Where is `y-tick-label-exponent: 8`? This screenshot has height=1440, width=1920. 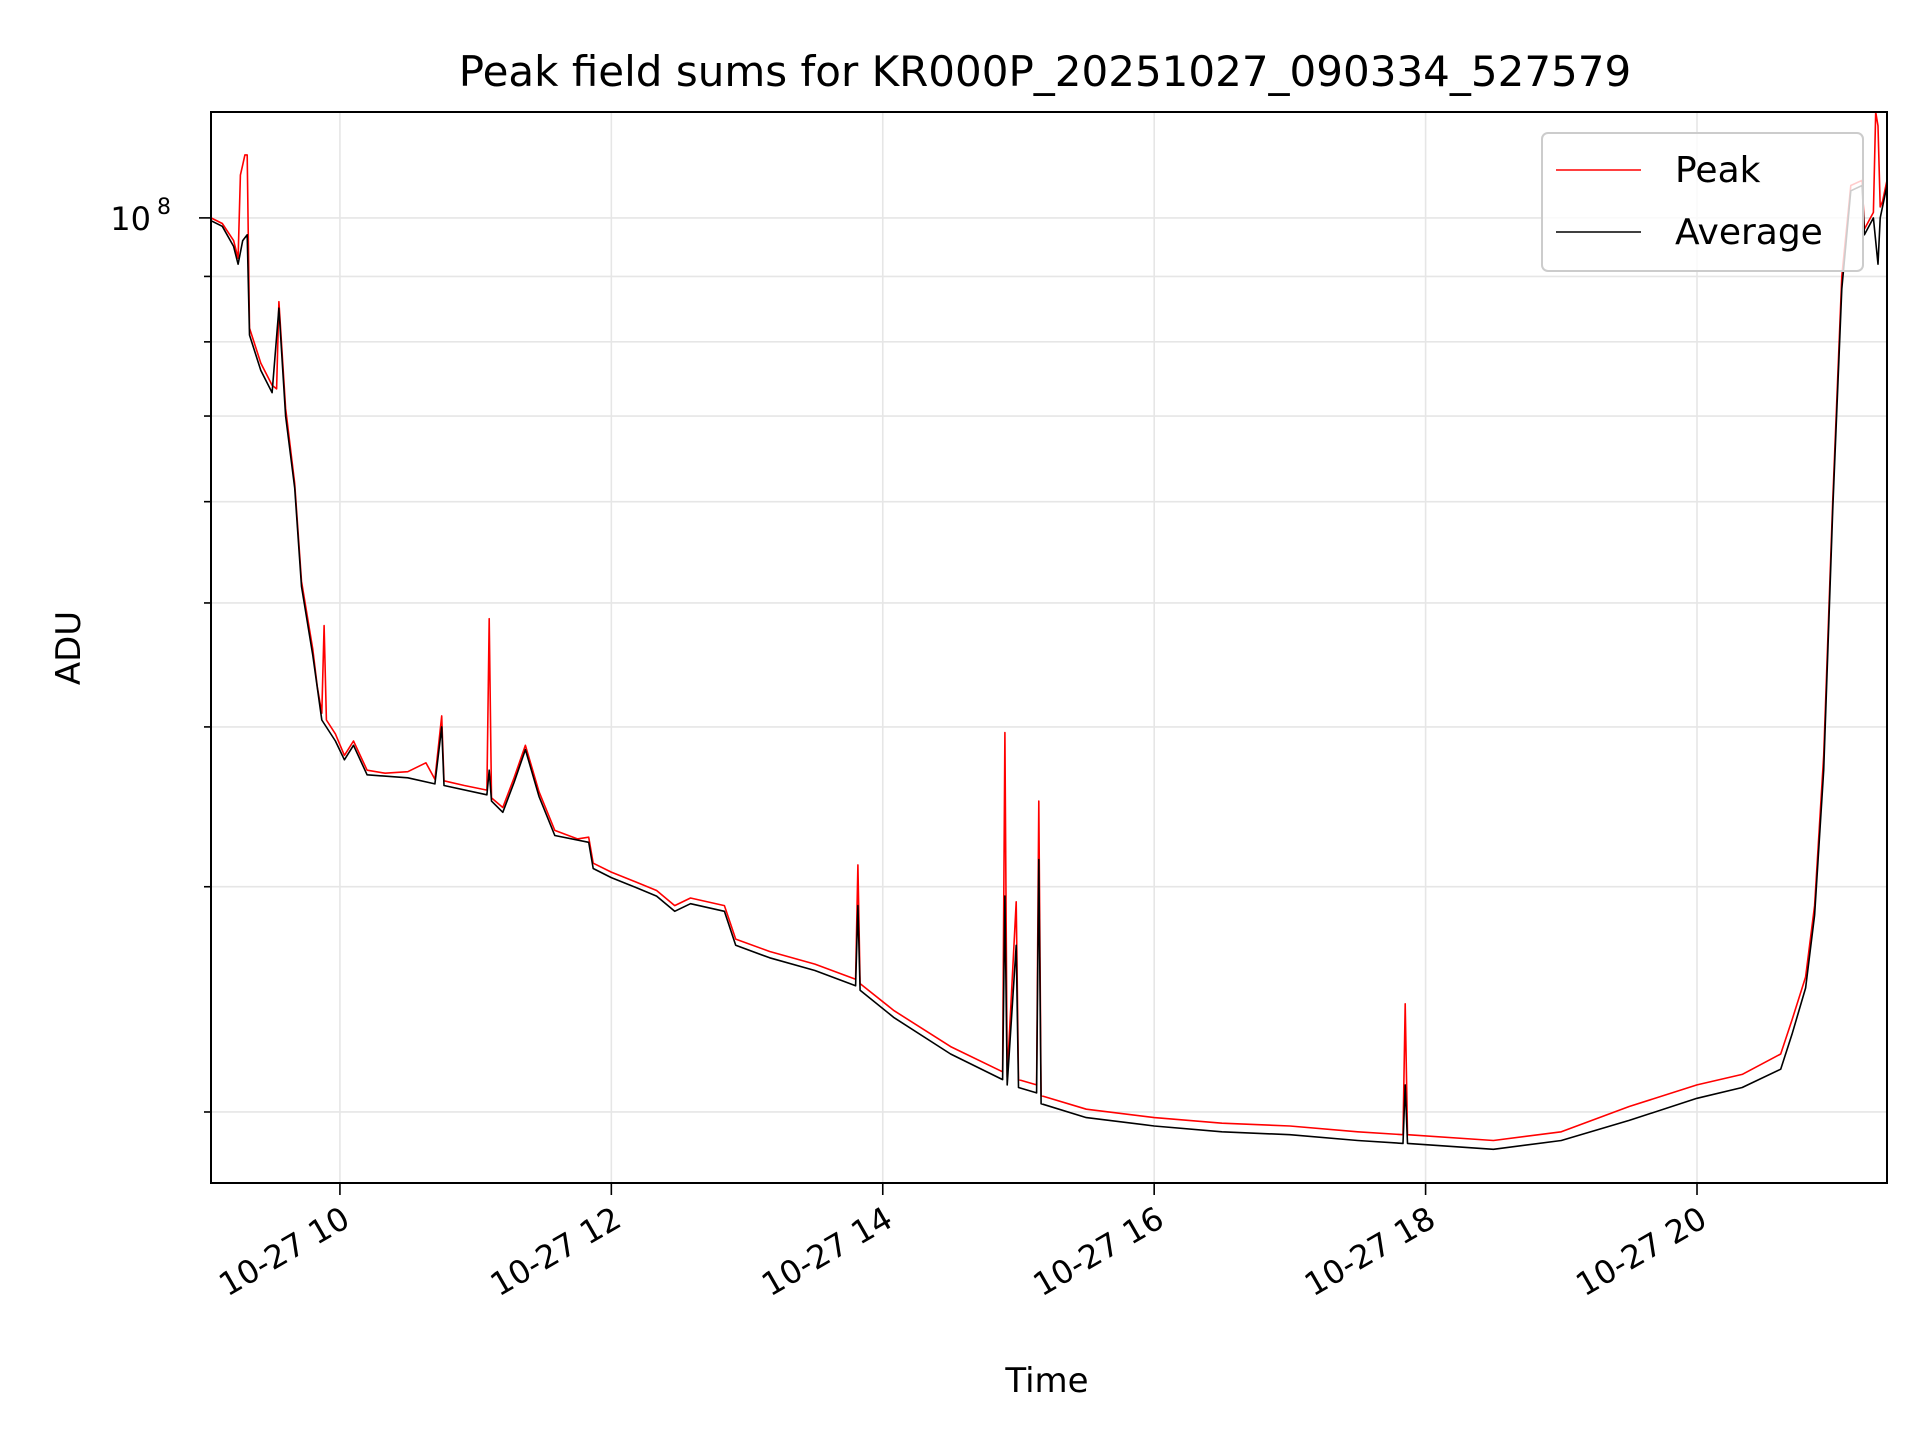
y-tick-label-exponent: 8 is located at coordinates (164, 207).